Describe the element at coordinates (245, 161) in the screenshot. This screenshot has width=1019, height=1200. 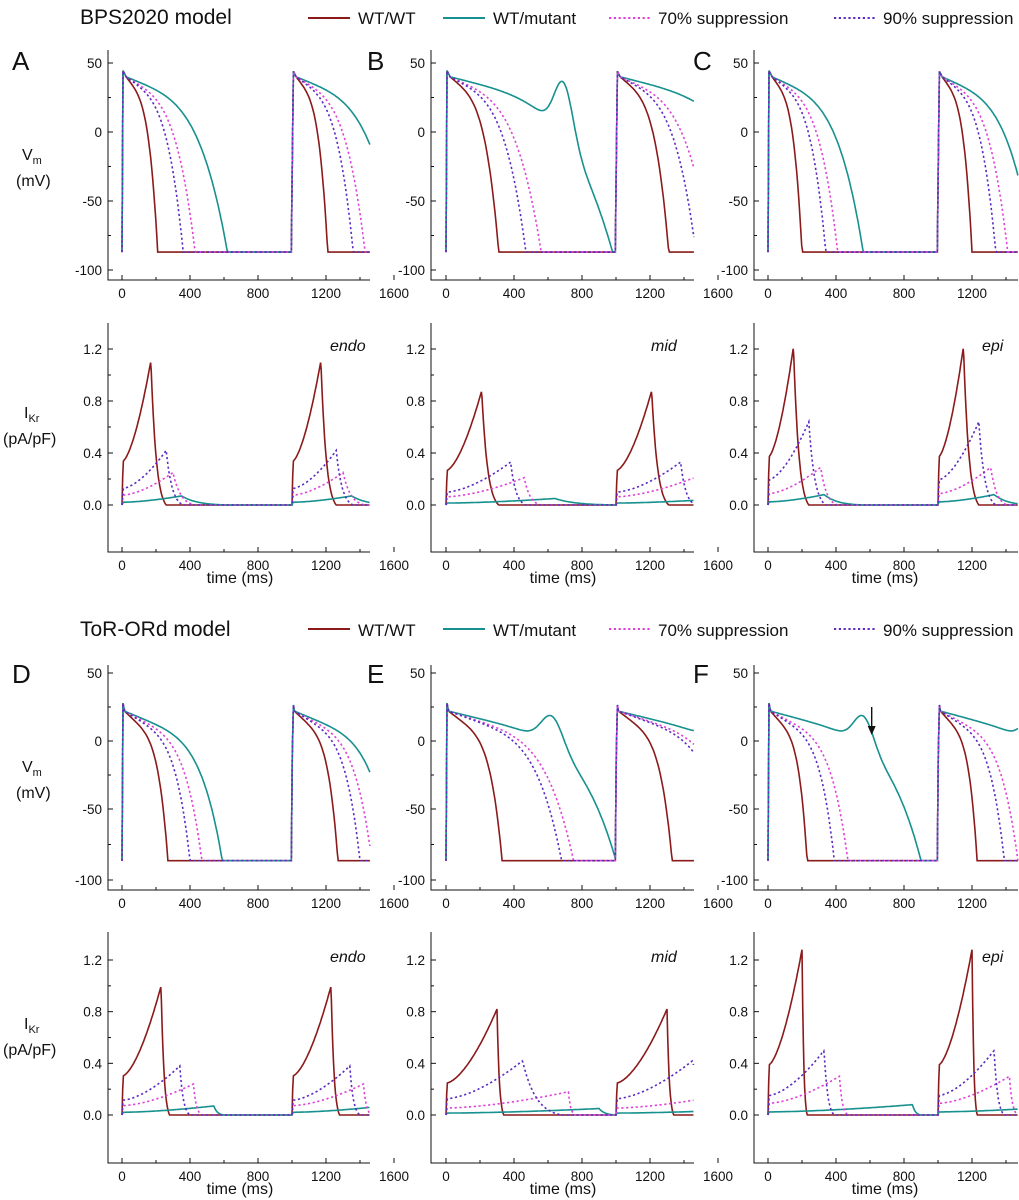
I see `vm-trace-70-suppression-panel-a` at that location.